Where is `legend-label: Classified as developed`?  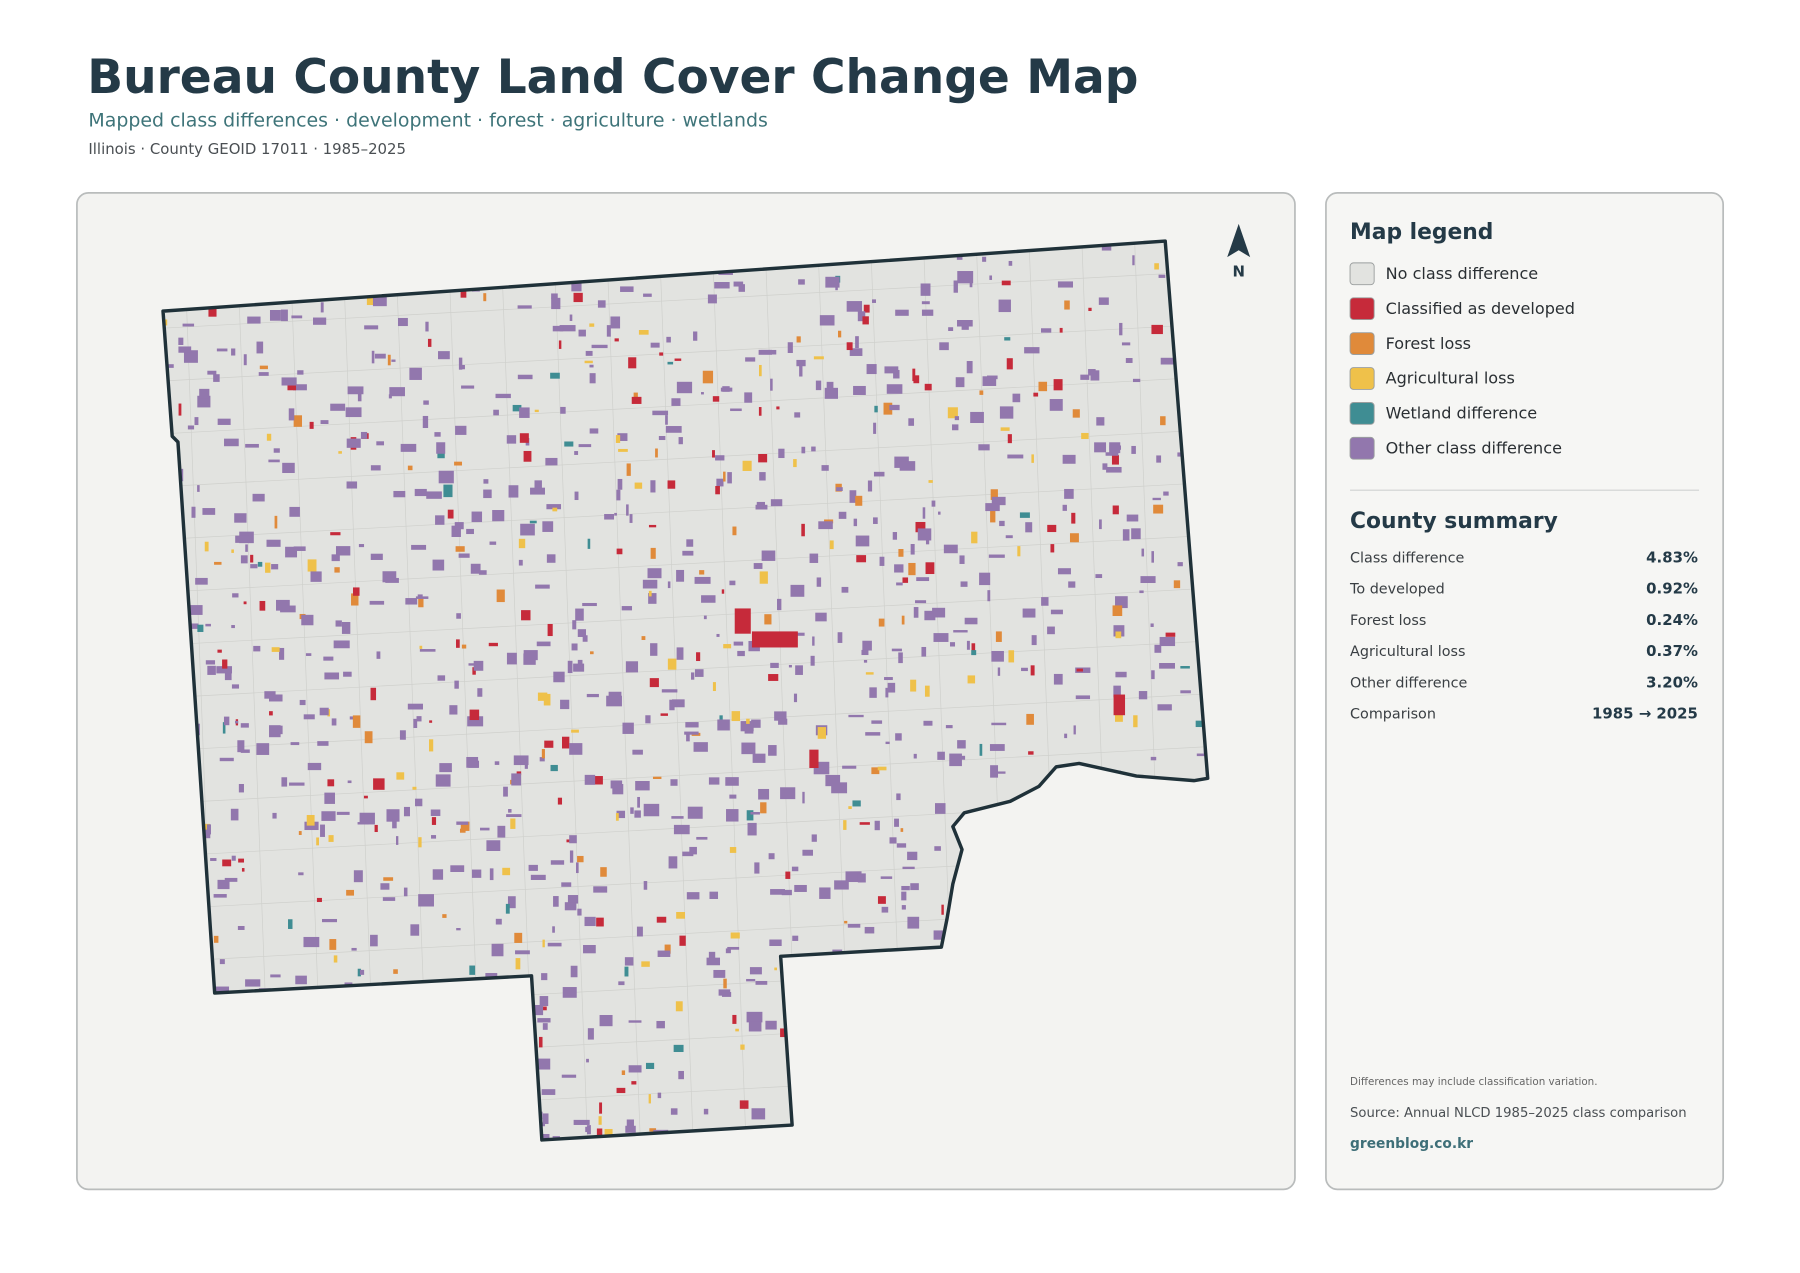
legend-label: Classified as developed is located at coordinates (1480, 308).